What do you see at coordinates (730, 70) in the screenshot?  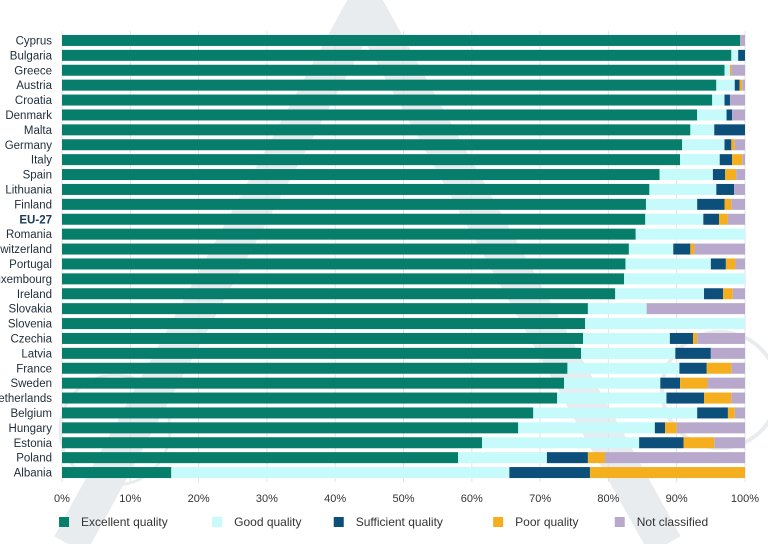 I see `bar-poor-quality-greece` at bounding box center [730, 70].